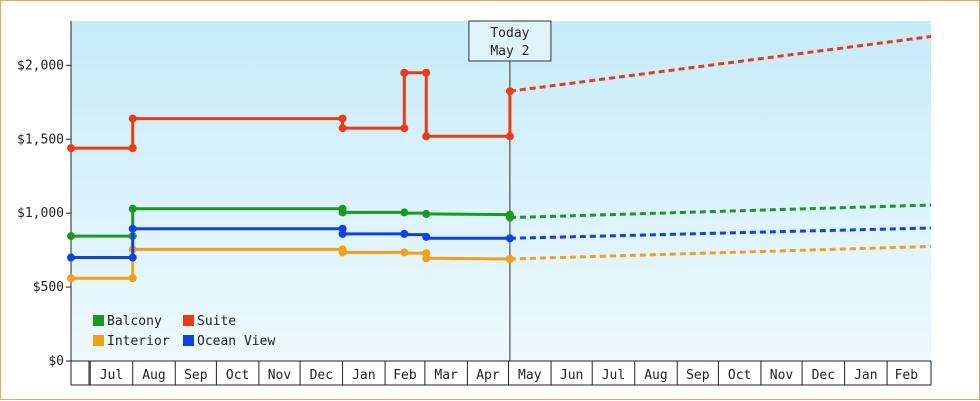  What do you see at coordinates (138, 341) in the screenshot?
I see `legend-label-interior: Interior` at bounding box center [138, 341].